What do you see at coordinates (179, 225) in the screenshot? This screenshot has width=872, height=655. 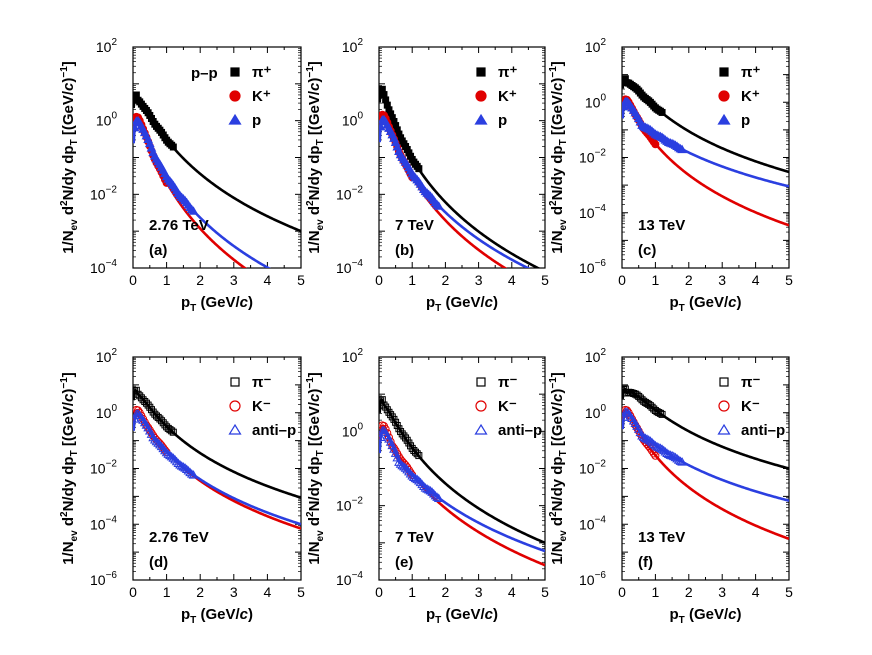 I see `energy-label: 2.76 TeV` at bounding box center [179, 225].